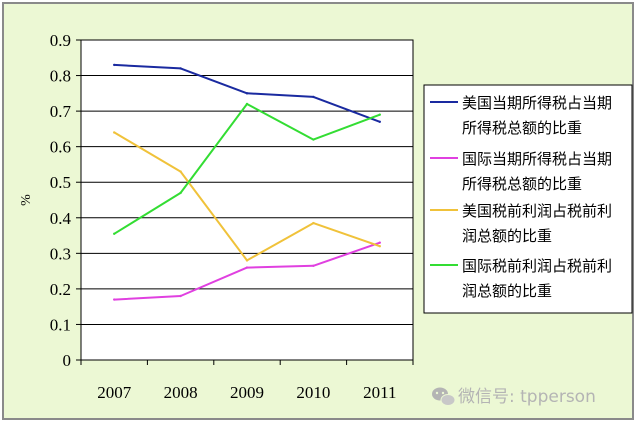 The width and height of the screenshot is (640, 426). Describe the element at coordinates (60, 289) in the screenshot. I see `y-tick-label: 0.2` at that location.